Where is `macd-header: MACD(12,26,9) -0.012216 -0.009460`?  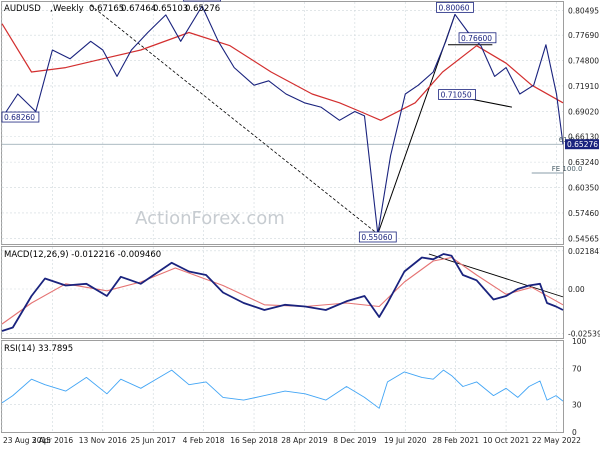
macd-header: MACD(12,26,9) -0.012216 -0.009460 is located at coordinates (82, 255).